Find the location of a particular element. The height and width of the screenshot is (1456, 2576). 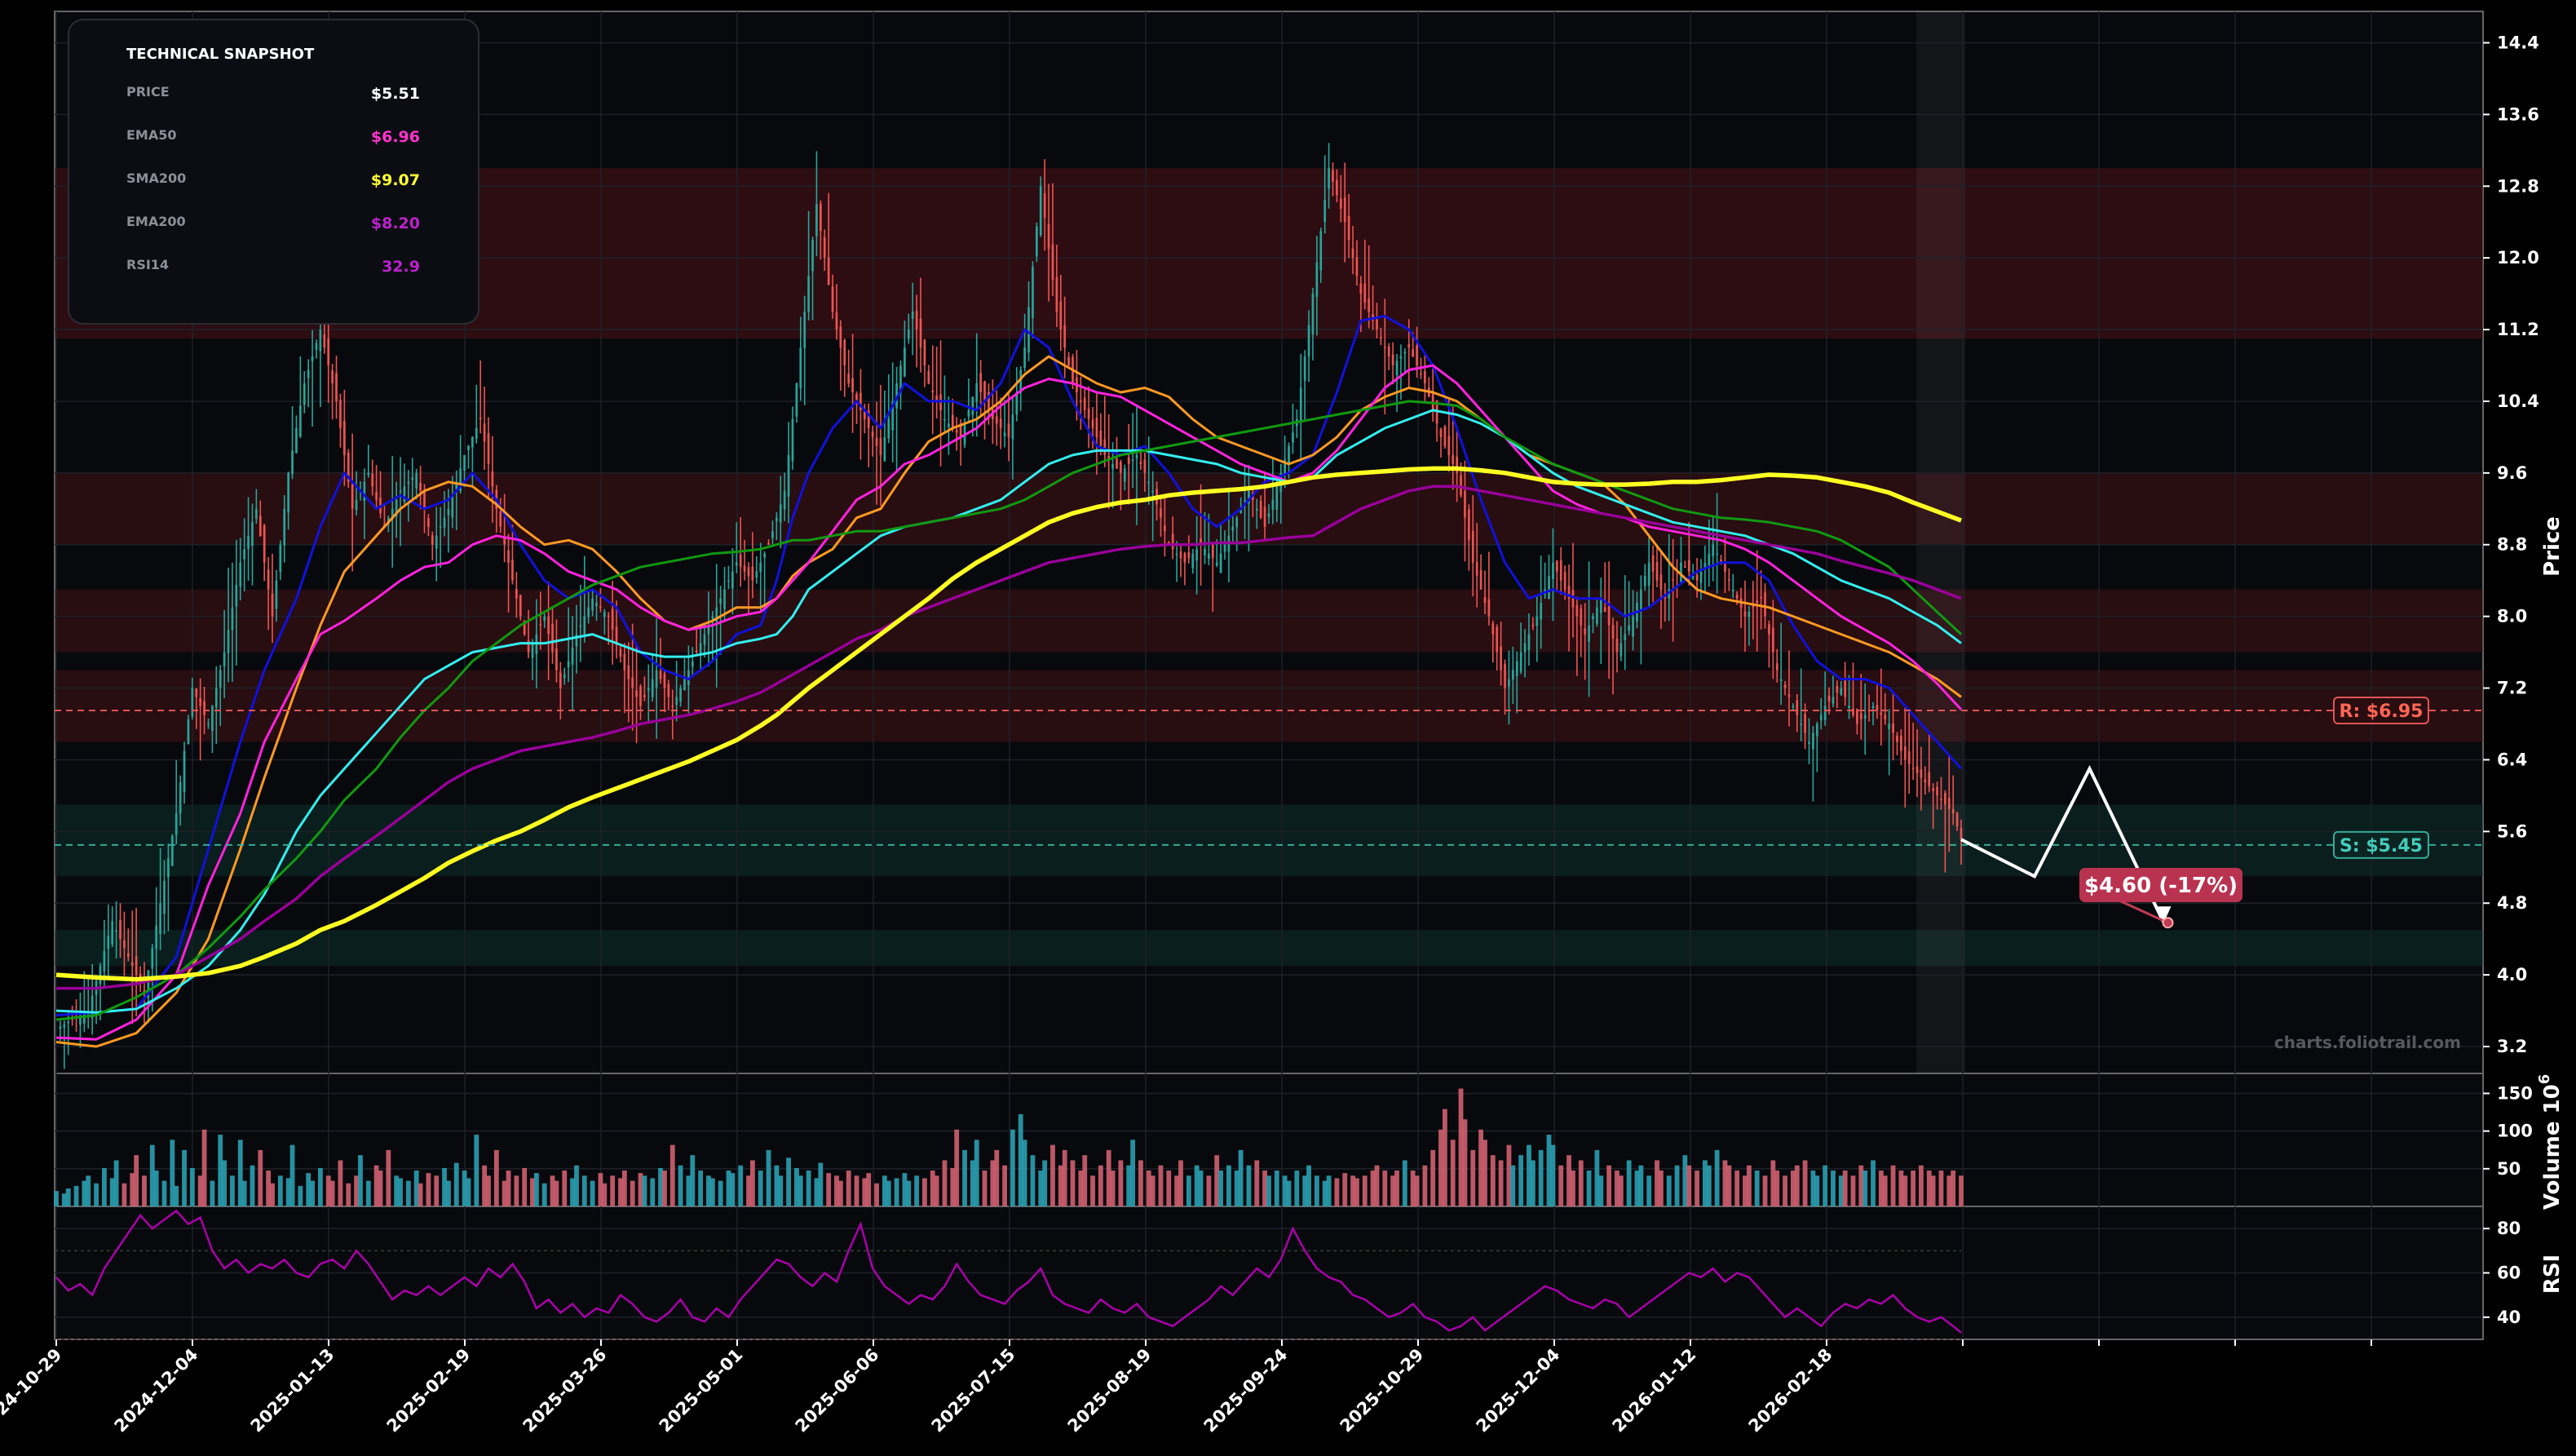

rsi-tick-label: 80 is located at coordinates (2509, 1228).